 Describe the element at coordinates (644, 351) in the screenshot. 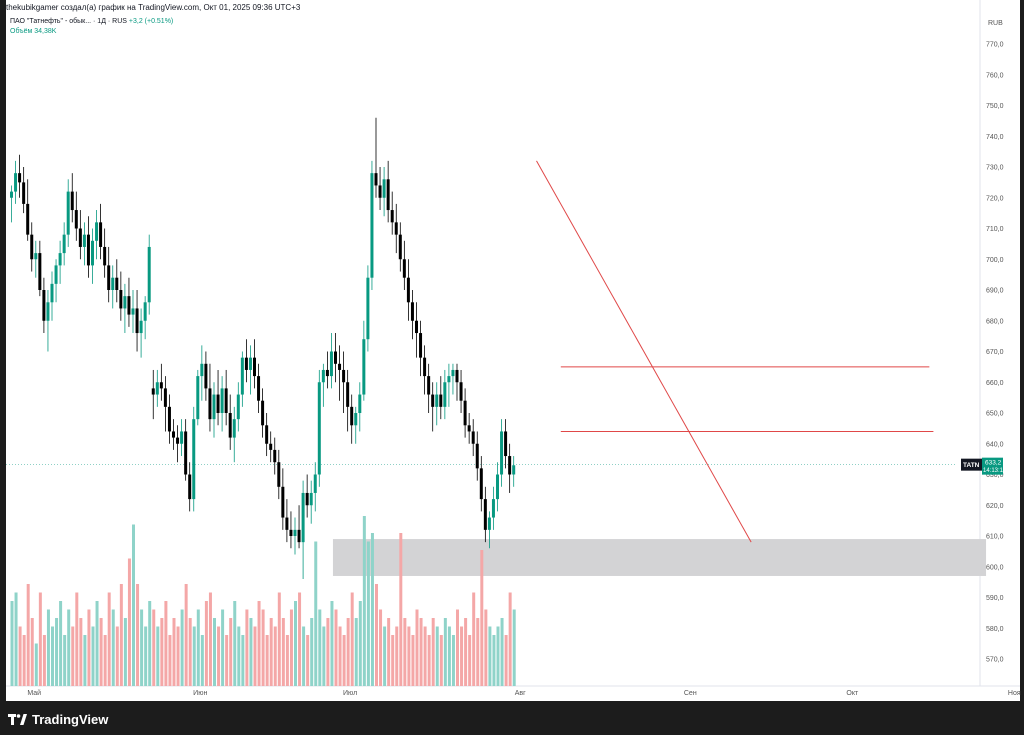

I see `downtrend-line` at that location.